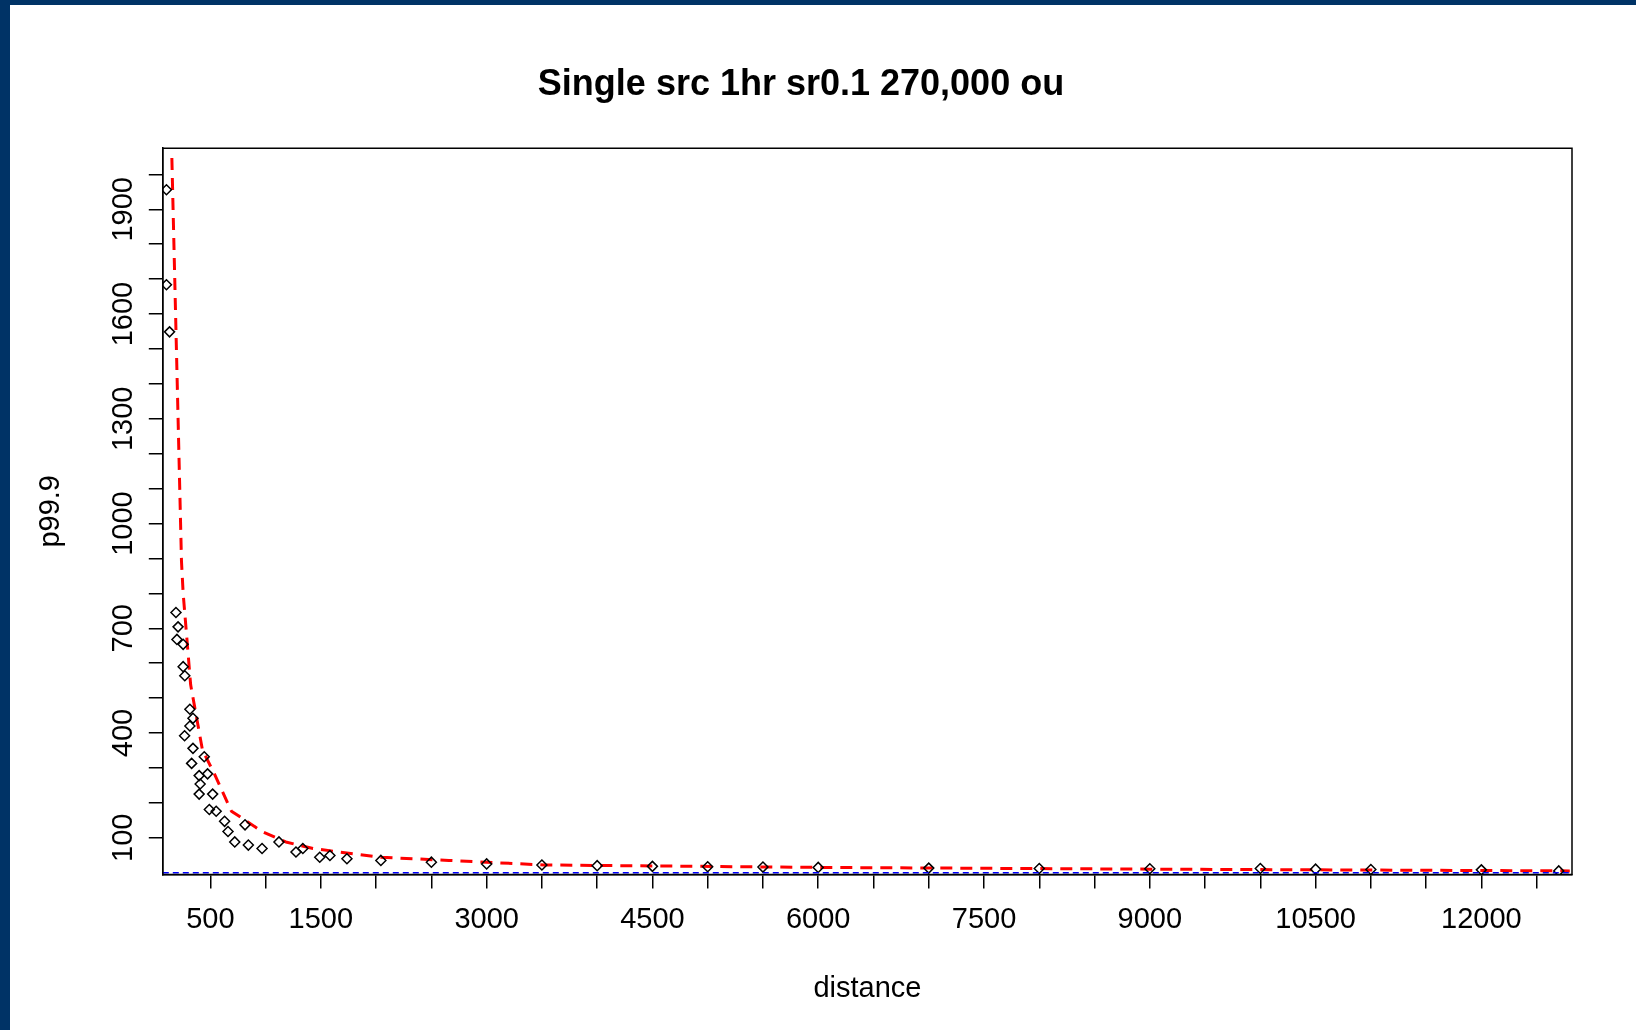 The height and width of the screenshot is (1030, 1636). Describe the element at coordinates (818, 917) in the screenshot. I see `x-tick-label: 6000` at that location.